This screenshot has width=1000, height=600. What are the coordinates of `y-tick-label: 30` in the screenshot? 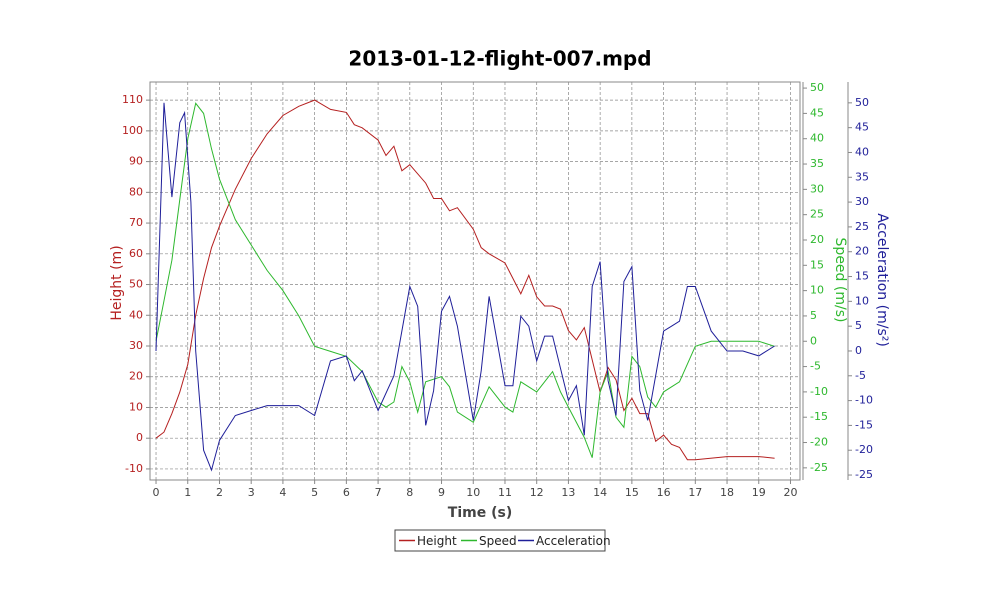 It's located at (136, 345).